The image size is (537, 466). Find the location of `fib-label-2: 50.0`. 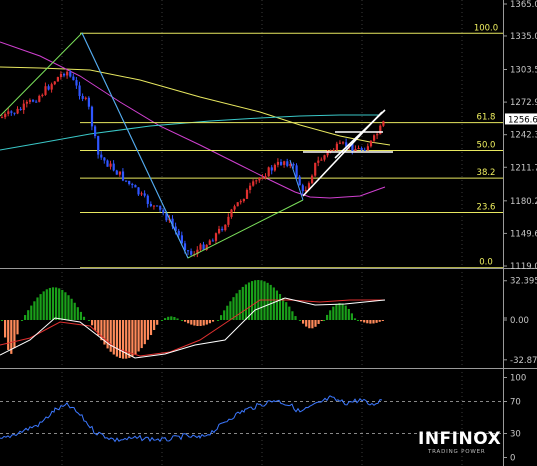

fib-label-2: 50.0 is located at coordinates (486, 145).